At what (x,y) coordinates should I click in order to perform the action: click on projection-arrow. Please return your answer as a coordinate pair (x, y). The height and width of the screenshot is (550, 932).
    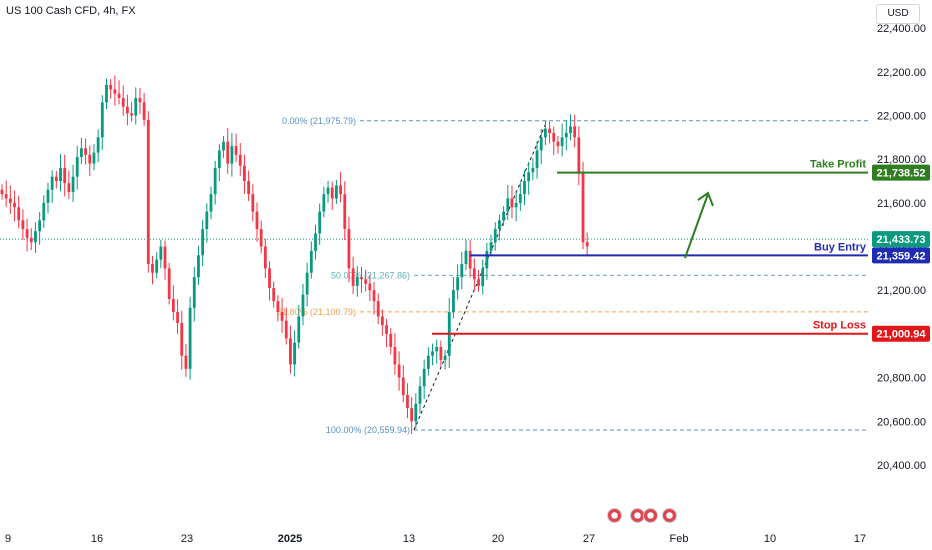
    Looking at the image, I should click on (696, 226).